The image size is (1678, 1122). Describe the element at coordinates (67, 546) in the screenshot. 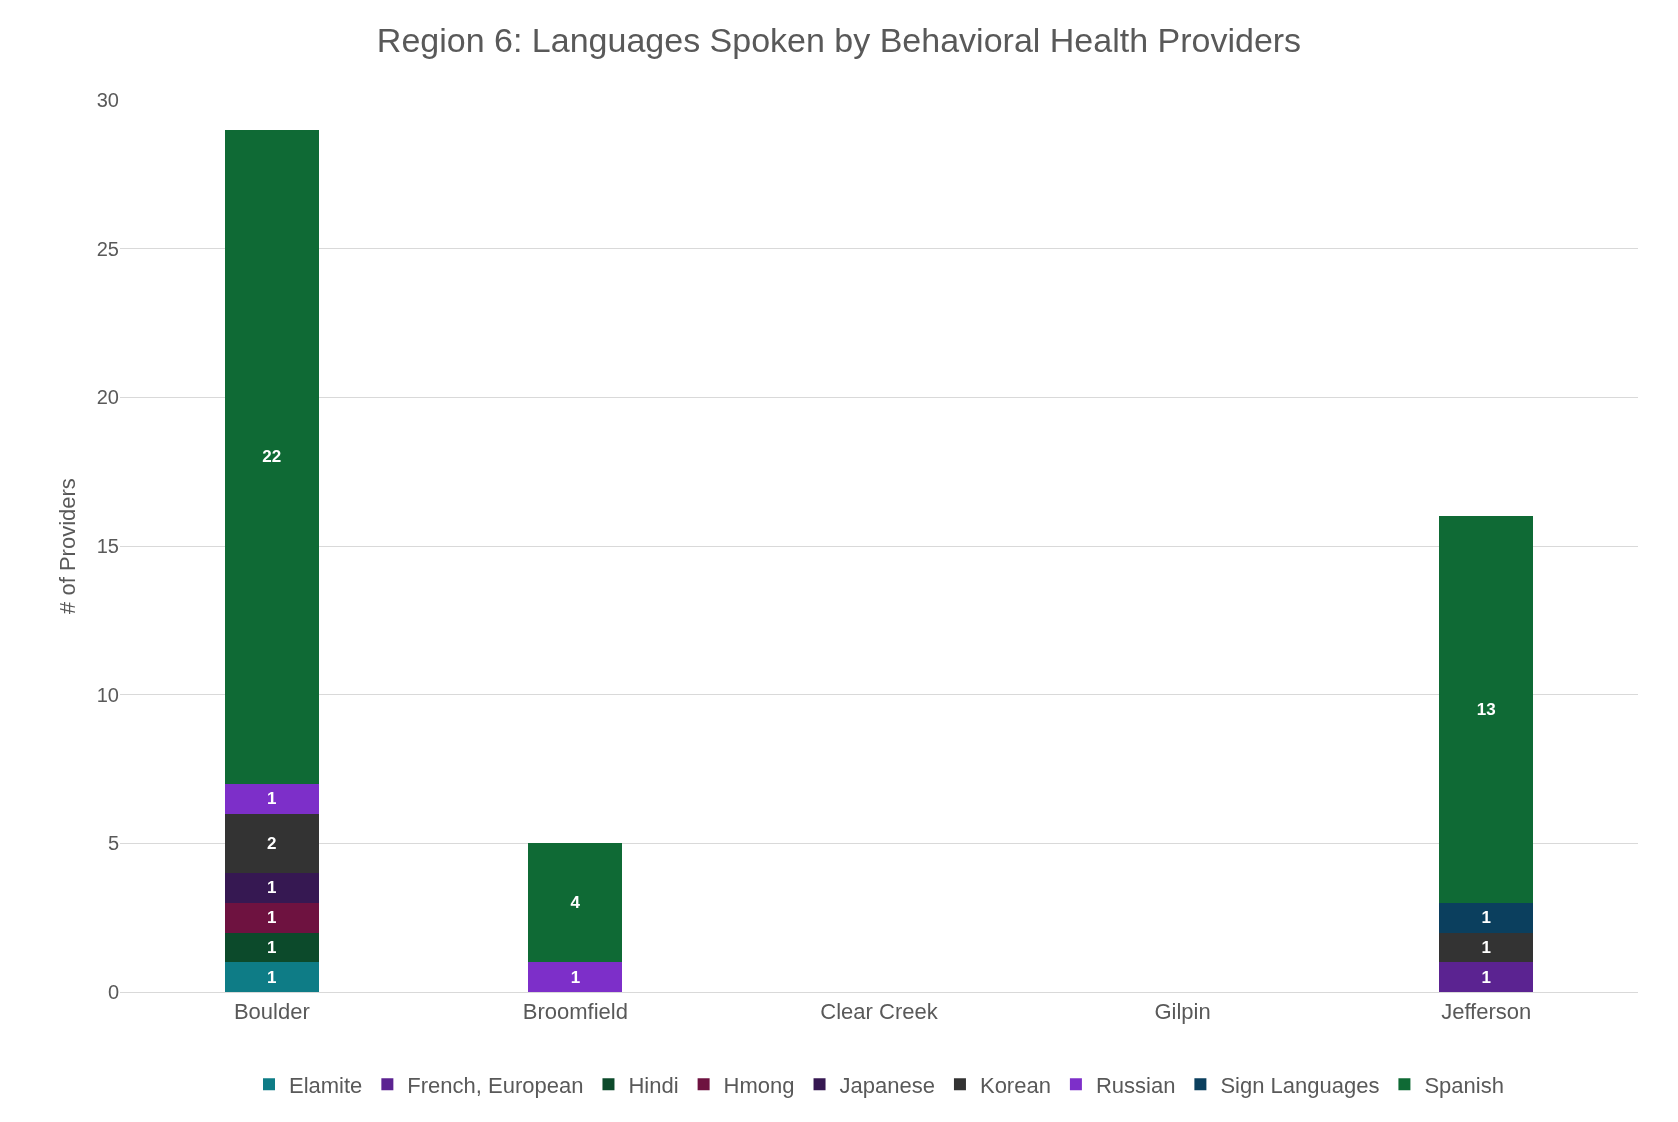

I see `y-axis-title: # of Providers` at that location.